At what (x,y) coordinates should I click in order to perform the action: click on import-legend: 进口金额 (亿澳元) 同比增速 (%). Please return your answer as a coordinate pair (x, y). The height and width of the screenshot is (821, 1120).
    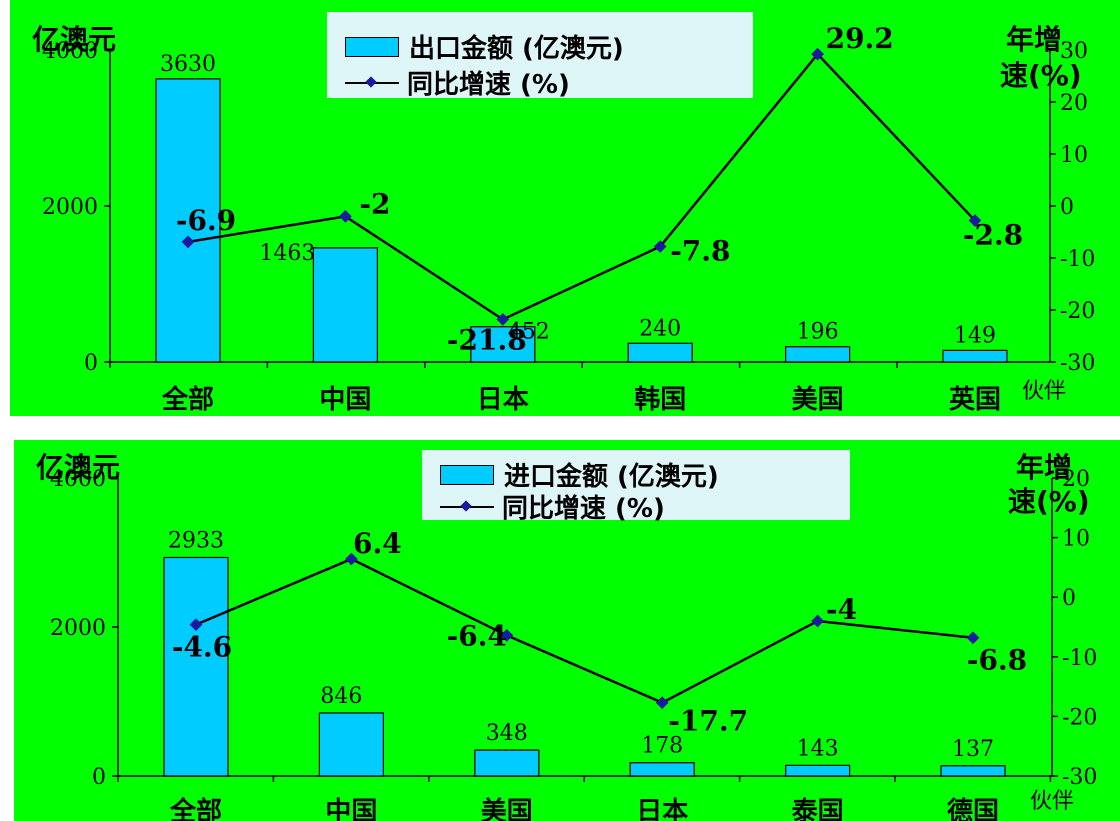
    Looking at the image, I should click on (636, 487).